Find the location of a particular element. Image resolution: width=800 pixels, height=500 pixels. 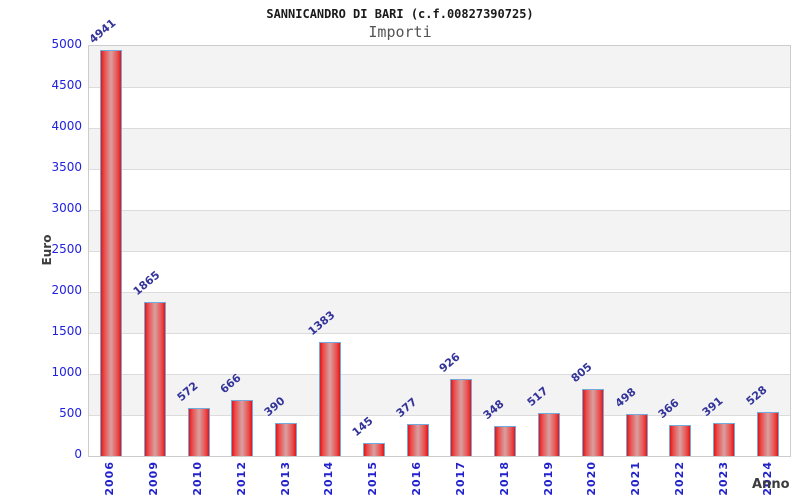

x-tick-slot: 2015 is located at coordinates (373, 478).